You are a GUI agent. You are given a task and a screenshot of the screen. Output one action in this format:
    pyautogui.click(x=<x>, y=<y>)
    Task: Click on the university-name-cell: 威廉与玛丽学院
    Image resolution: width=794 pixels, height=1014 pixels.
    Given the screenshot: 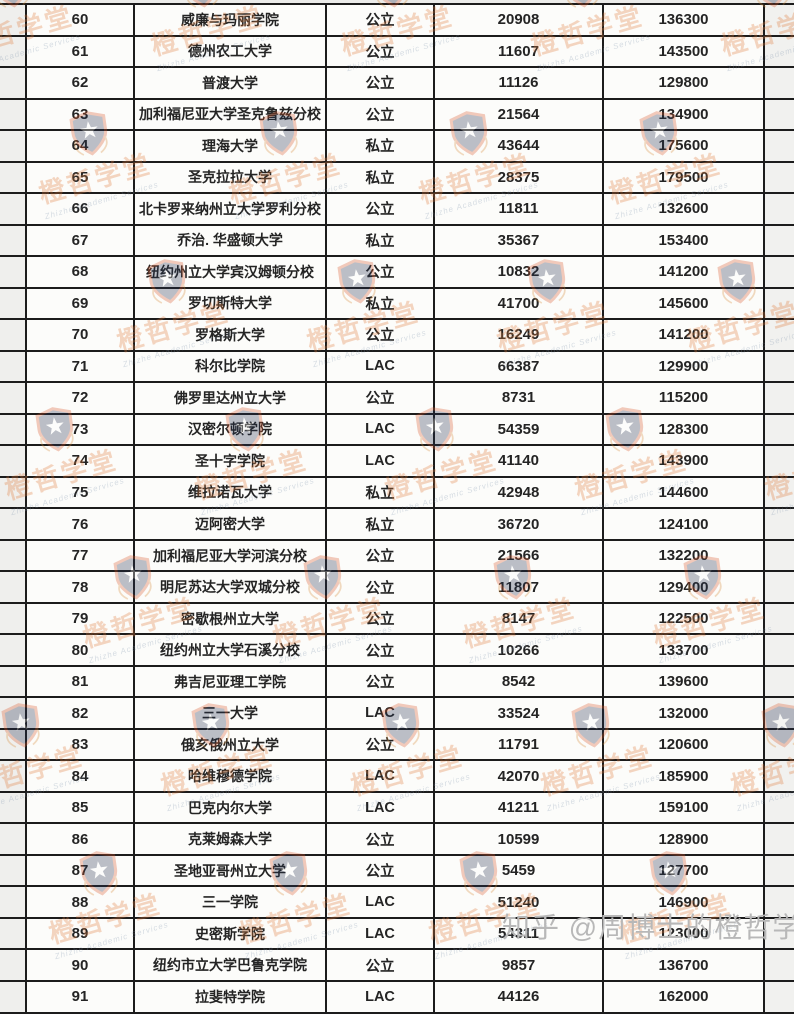 What is the action you would take?
    pyautogui.click(x=229, y=20)
    